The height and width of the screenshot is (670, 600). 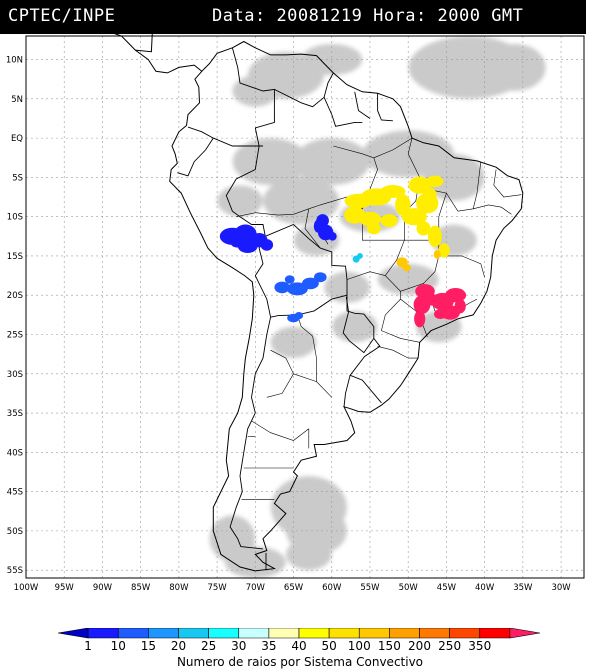 I want to click on colorbar-tick-label: 35, so click(x=268, y=644).